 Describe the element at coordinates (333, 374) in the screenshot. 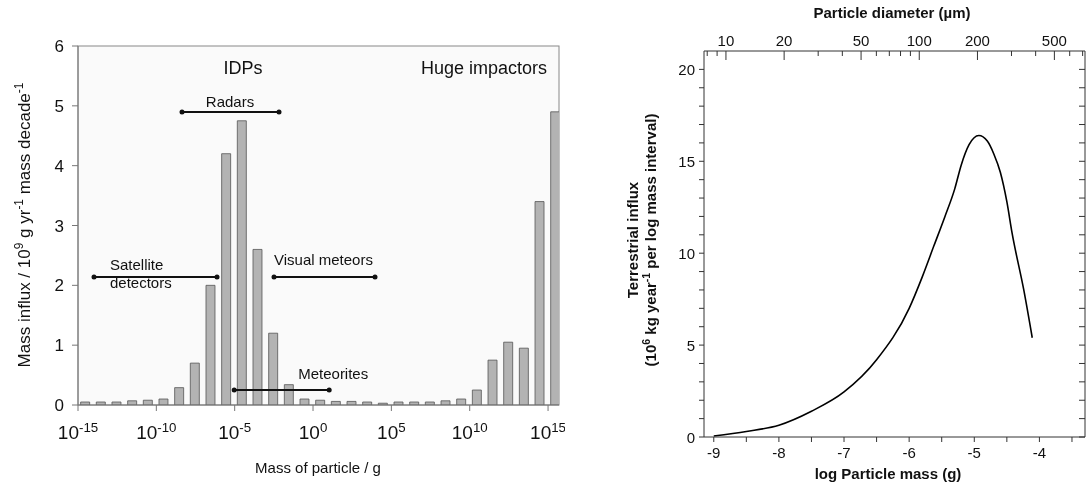

I see `annotation: Meteorites` at that location.